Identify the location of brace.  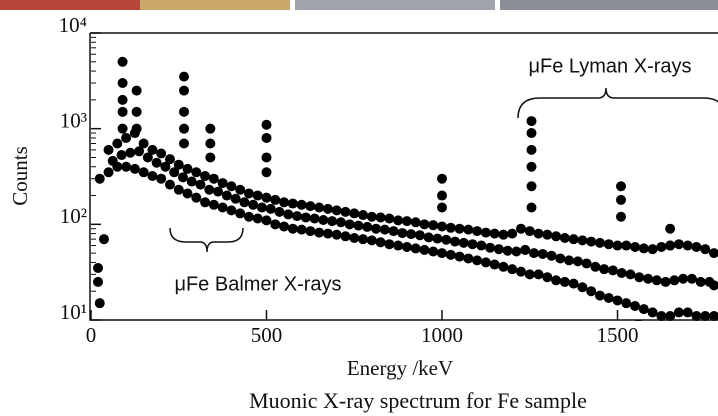
(206, 240).